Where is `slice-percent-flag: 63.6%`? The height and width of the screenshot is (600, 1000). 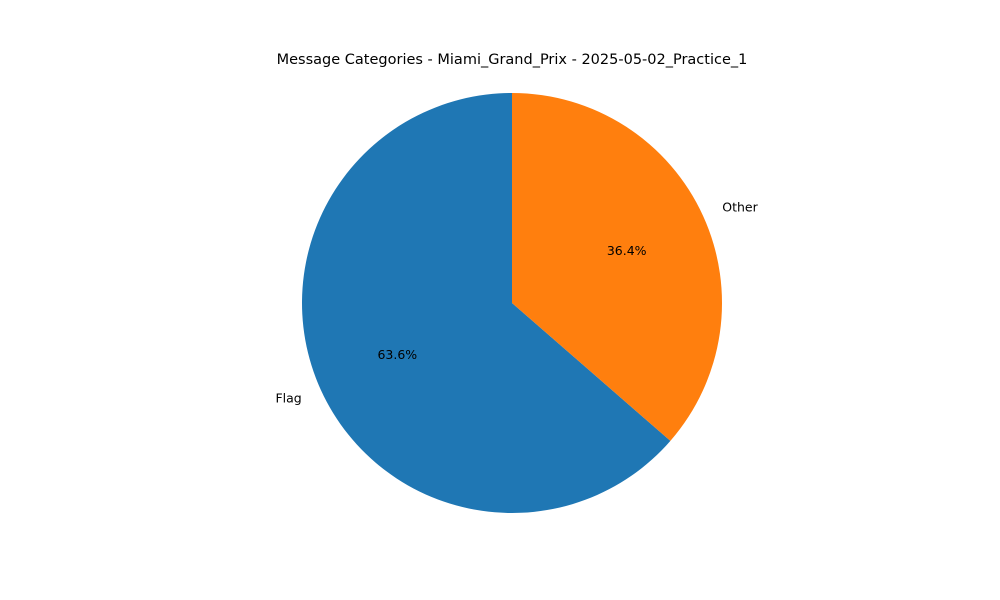 slice-percent-flag: 63.6% is located at coordinates (397, 354).